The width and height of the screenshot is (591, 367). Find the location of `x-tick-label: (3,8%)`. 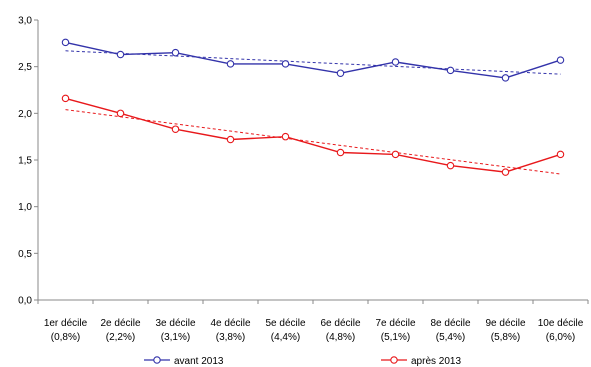

x-tick-label: (3,8%) is located at coordinates (230, 337).